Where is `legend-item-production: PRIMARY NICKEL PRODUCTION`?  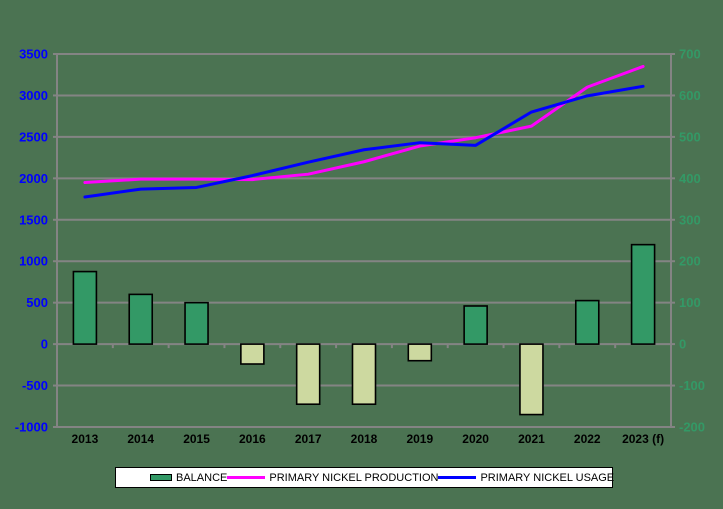
legend-item-production: PRIMARY NICKEL PRODUCTION is located at coordinates (332, 478).